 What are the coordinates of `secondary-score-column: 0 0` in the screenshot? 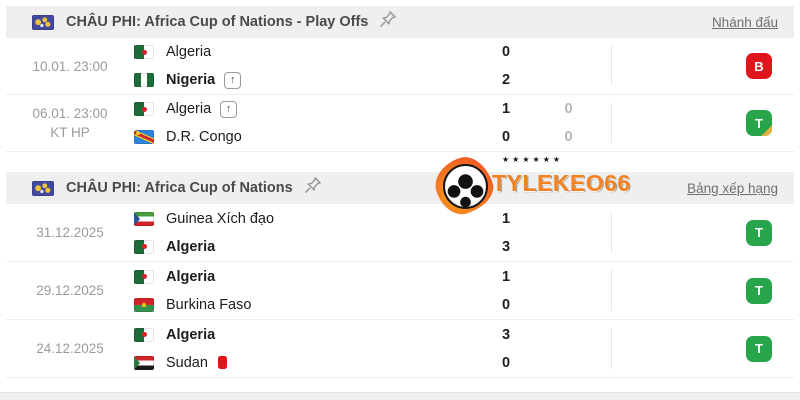 It's located at (568, 123).